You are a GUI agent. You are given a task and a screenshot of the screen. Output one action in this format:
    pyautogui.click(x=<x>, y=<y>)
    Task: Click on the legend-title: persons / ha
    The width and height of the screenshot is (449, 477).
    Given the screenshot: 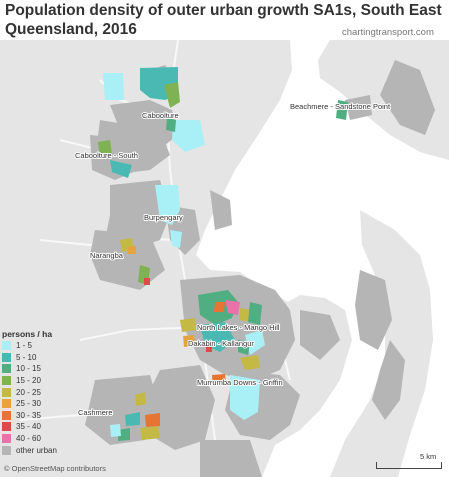 What is the action you would take?
    pyautogui.click(x=27, y=334)
    